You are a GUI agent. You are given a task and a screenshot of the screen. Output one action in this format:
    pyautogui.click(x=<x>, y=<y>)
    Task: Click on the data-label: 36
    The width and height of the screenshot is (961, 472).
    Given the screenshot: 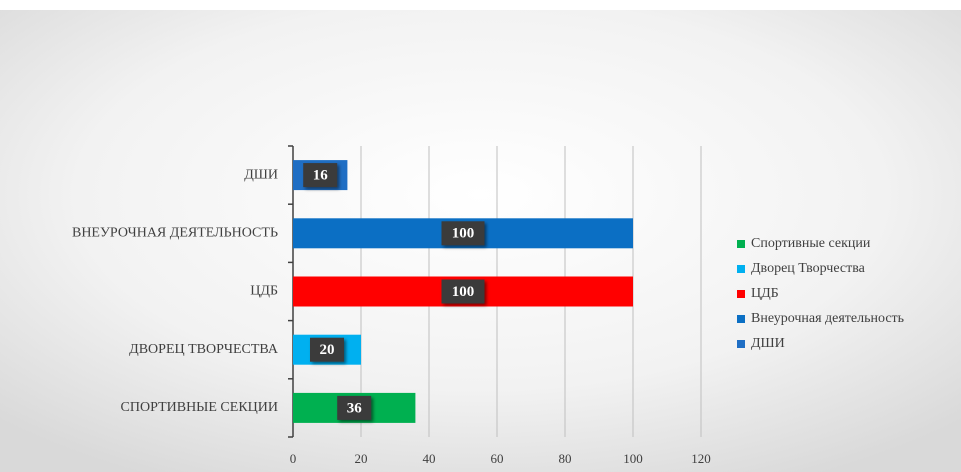 What is the action you would take?
    pyautogui.click(x=355, y=408)
    